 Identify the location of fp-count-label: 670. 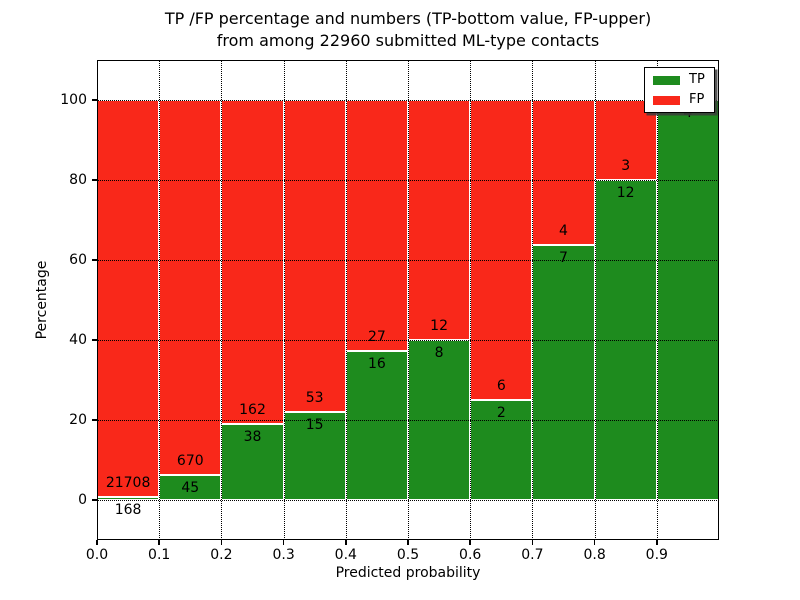
(190, 460).